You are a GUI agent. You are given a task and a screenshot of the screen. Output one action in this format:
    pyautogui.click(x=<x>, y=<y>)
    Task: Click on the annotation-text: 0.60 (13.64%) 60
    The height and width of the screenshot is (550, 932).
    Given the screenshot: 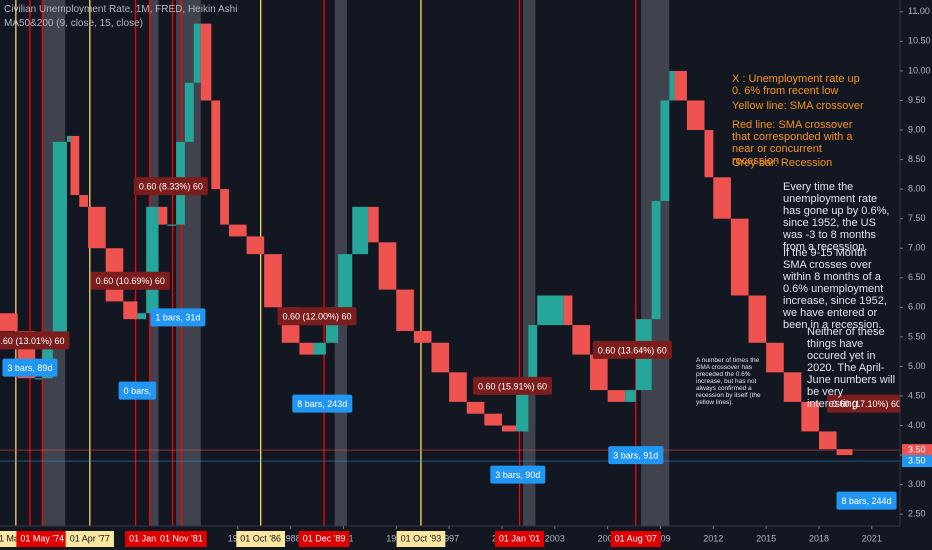 What is the action you would take?
    pyautogui.click(x=632, y=350)
    